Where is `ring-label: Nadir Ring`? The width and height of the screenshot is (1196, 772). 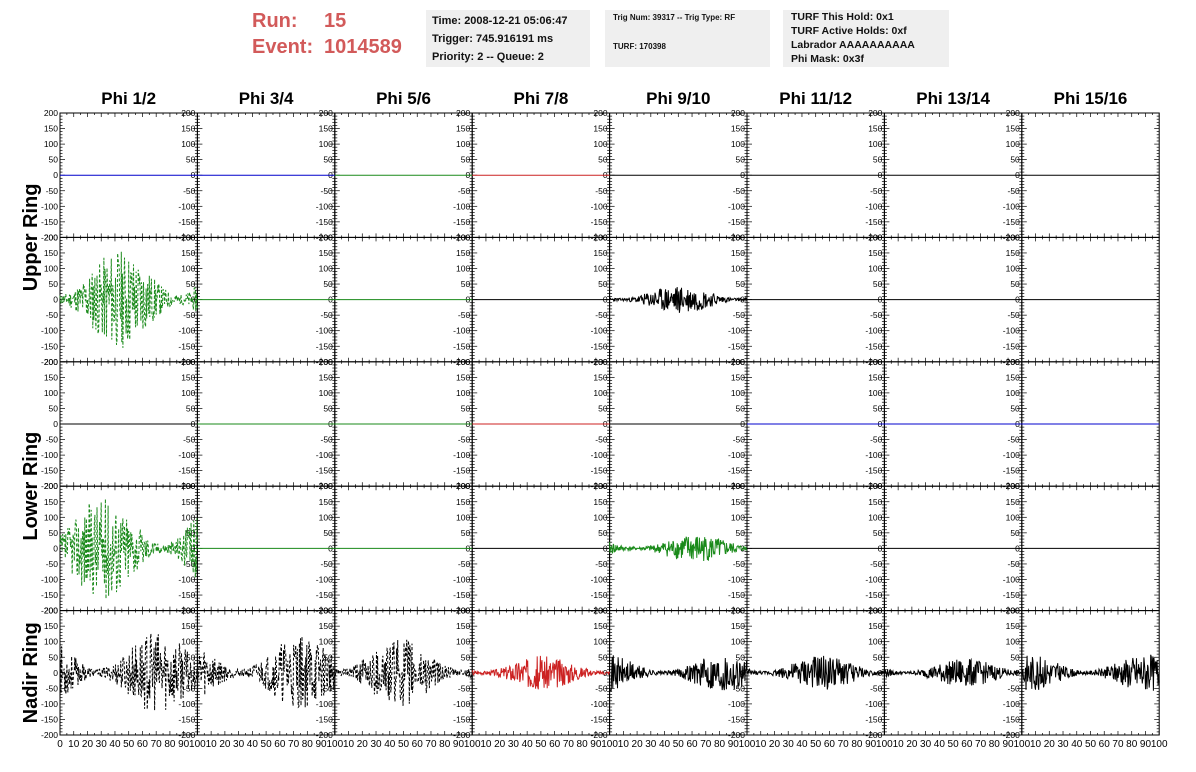
ring-label: Nadir Ring is located at coordinates (31, 672).